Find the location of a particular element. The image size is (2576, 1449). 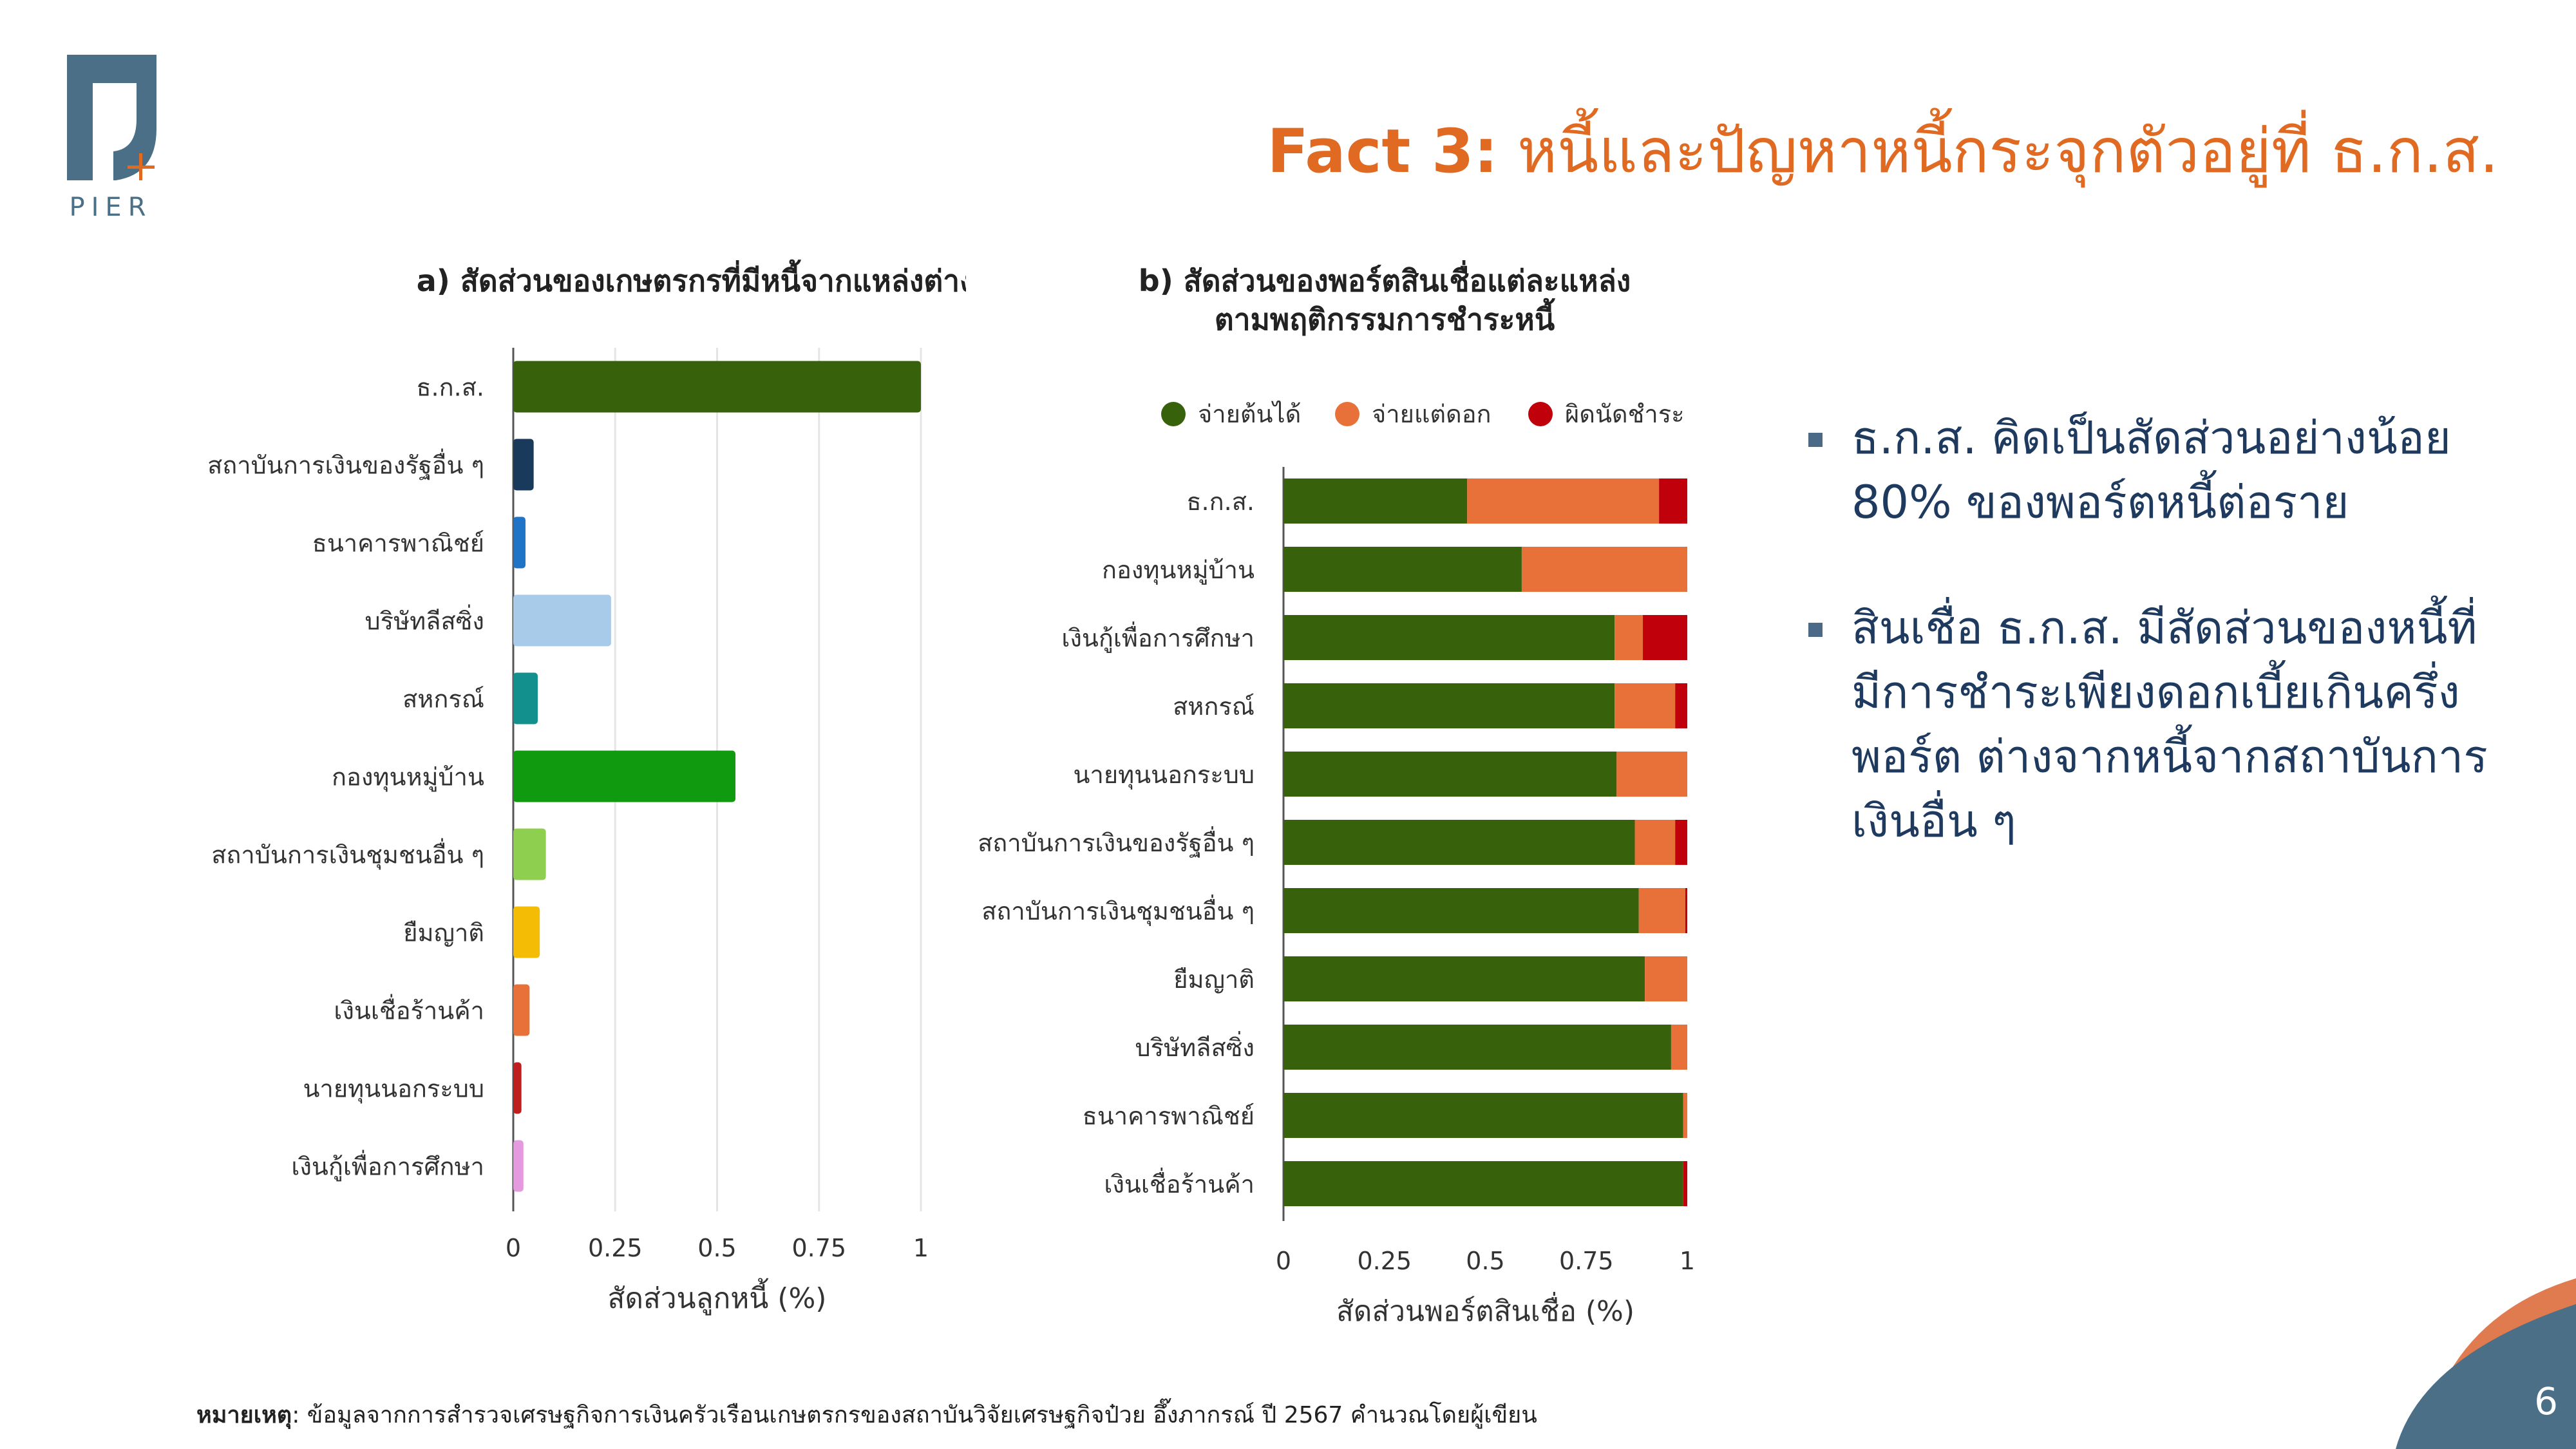

pier-logo: PIER is located at coordinates (112, 139).